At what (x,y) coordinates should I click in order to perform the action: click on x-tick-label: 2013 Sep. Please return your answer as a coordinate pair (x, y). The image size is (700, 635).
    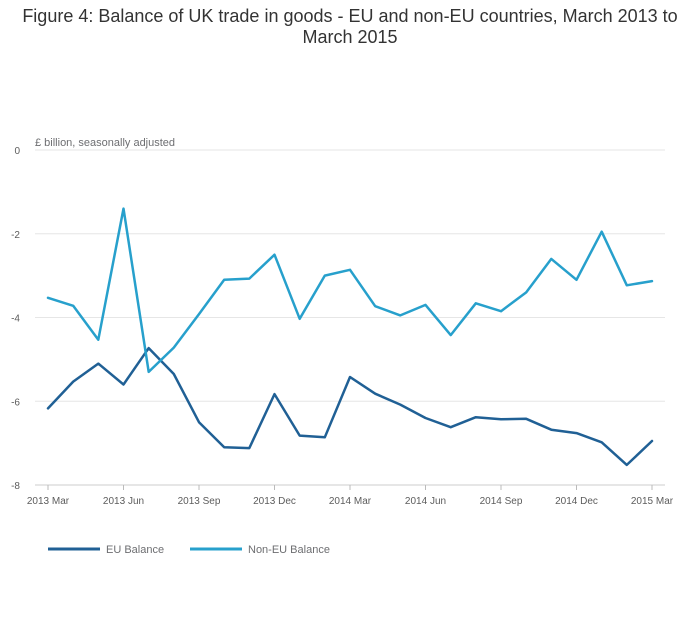
    Looking at the image, I should click on (199, 501).